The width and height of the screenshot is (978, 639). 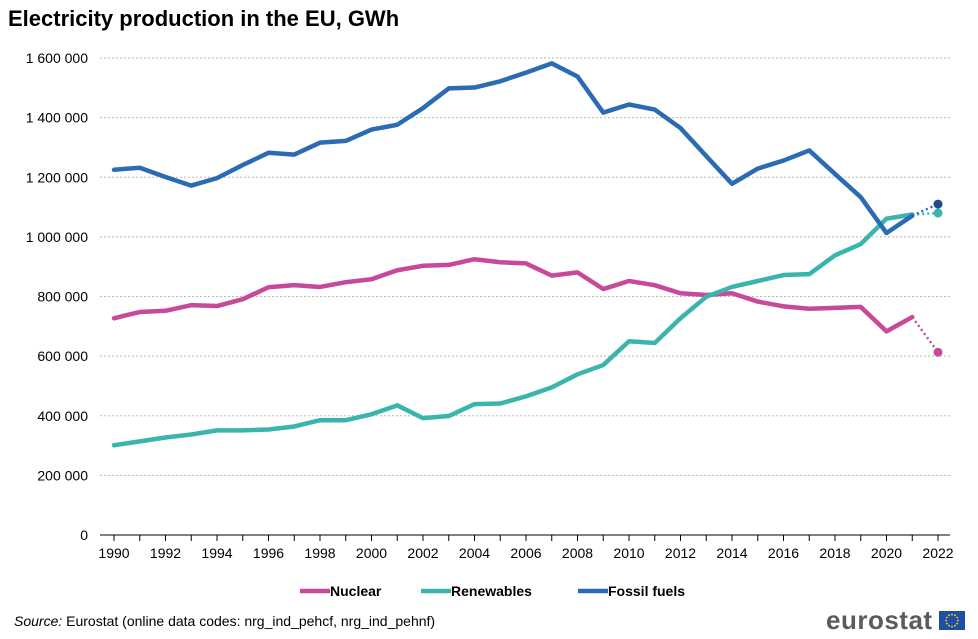 I want to click on x-tick-label: 2022, so click(x=937, y=553).